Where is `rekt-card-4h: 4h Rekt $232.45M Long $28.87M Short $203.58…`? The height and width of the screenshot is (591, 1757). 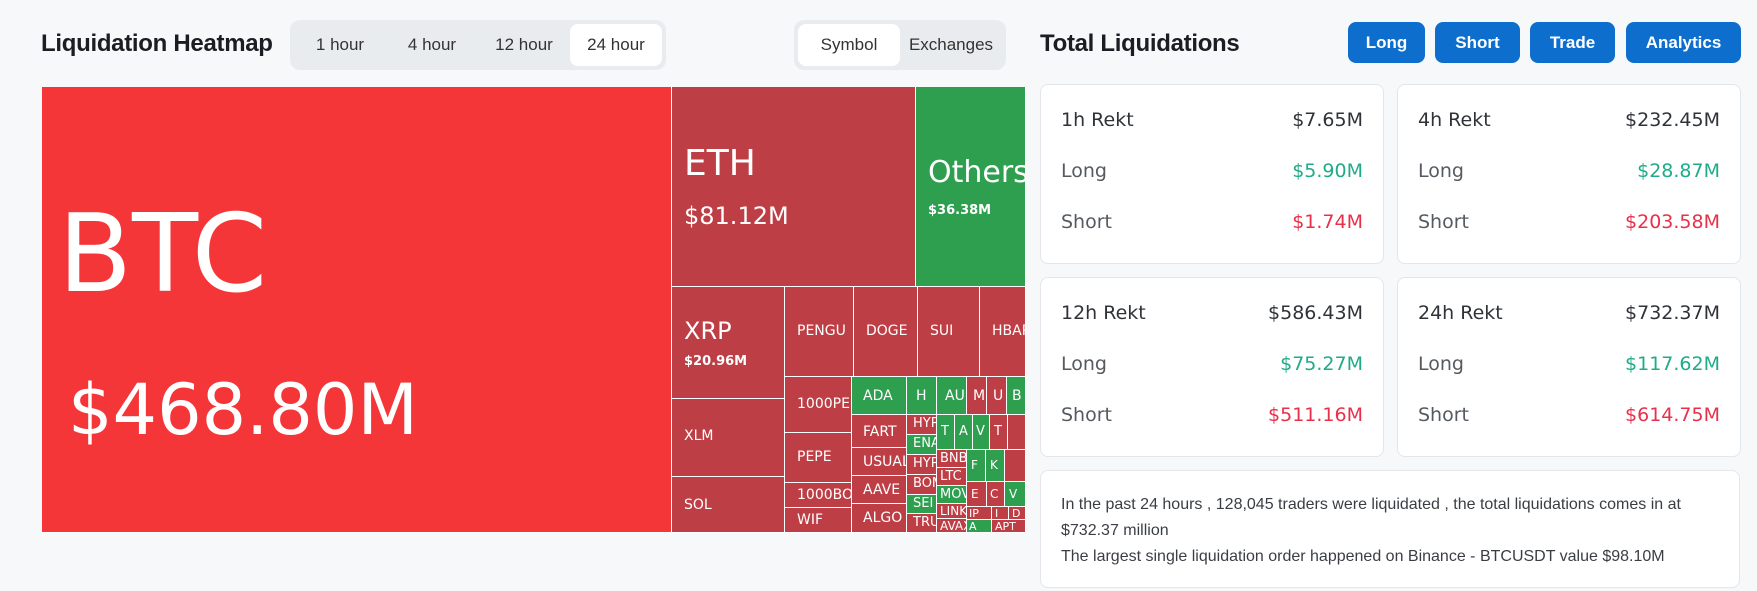 rekt-card-4h: 4h Rekt $232.45M Long $28.87M Short $203.58… is located at coordinates (1569, 174).